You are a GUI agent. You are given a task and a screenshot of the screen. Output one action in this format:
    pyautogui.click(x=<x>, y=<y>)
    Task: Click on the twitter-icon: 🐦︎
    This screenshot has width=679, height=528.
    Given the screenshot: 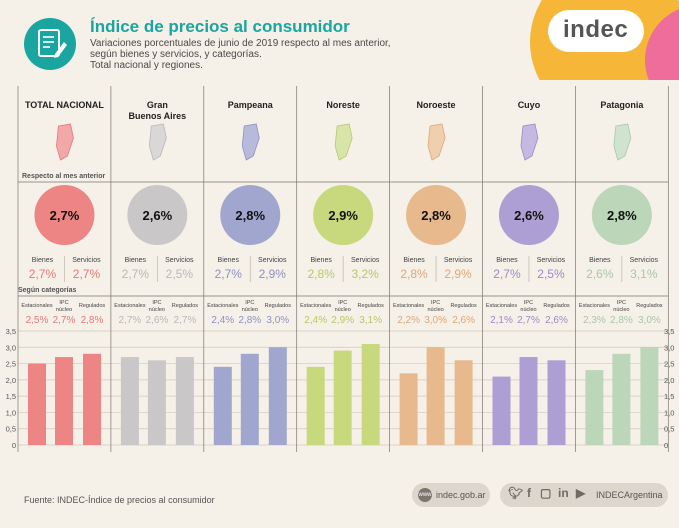 What is the action you would take?
    pyautogui.click(x=516, y=493)
    